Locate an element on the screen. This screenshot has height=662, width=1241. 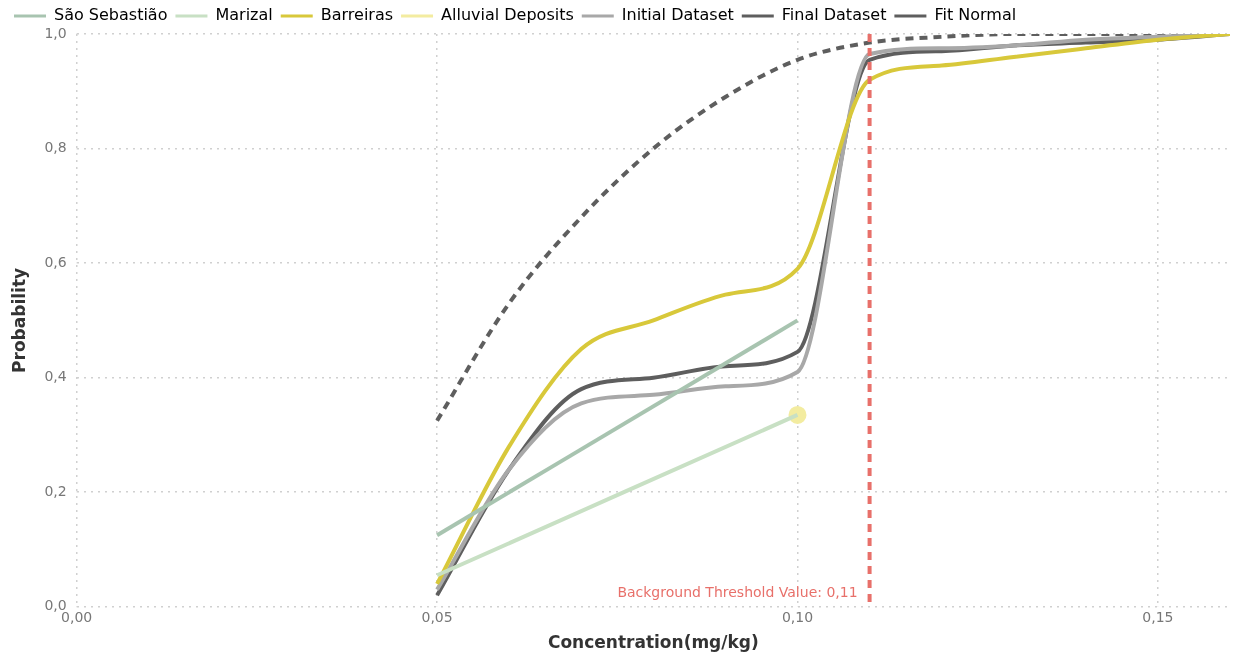
y-tick-label: 1,0 is located at coordinates (55, 32).